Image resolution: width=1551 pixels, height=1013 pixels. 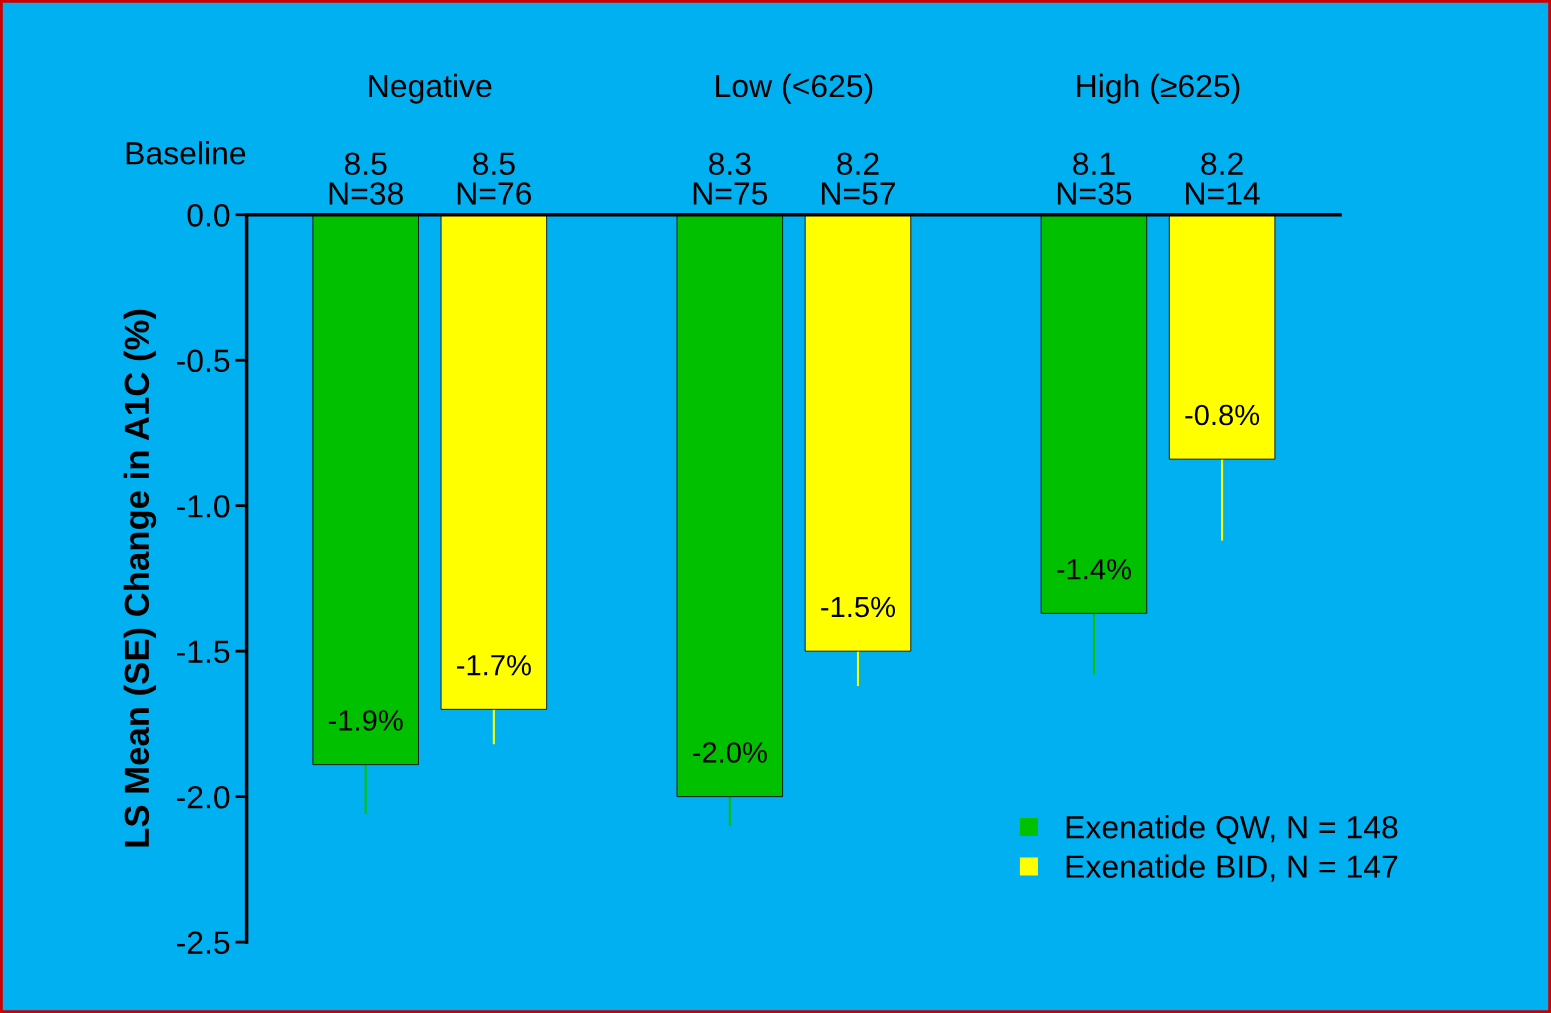 What do you see at coordinates (794, 88) in the screenshot?
I see `x-tick-label: Low (<625)` at bounding box center [794, 88].